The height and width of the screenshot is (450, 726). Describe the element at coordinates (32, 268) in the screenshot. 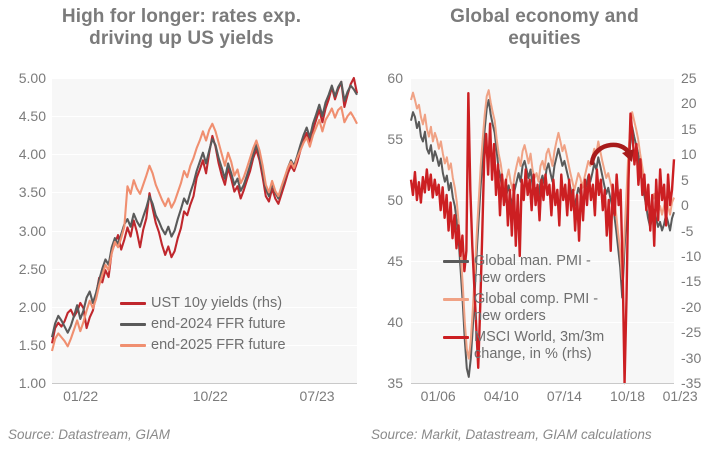

I see `y-axis-tick-label: 2.50` at that location.